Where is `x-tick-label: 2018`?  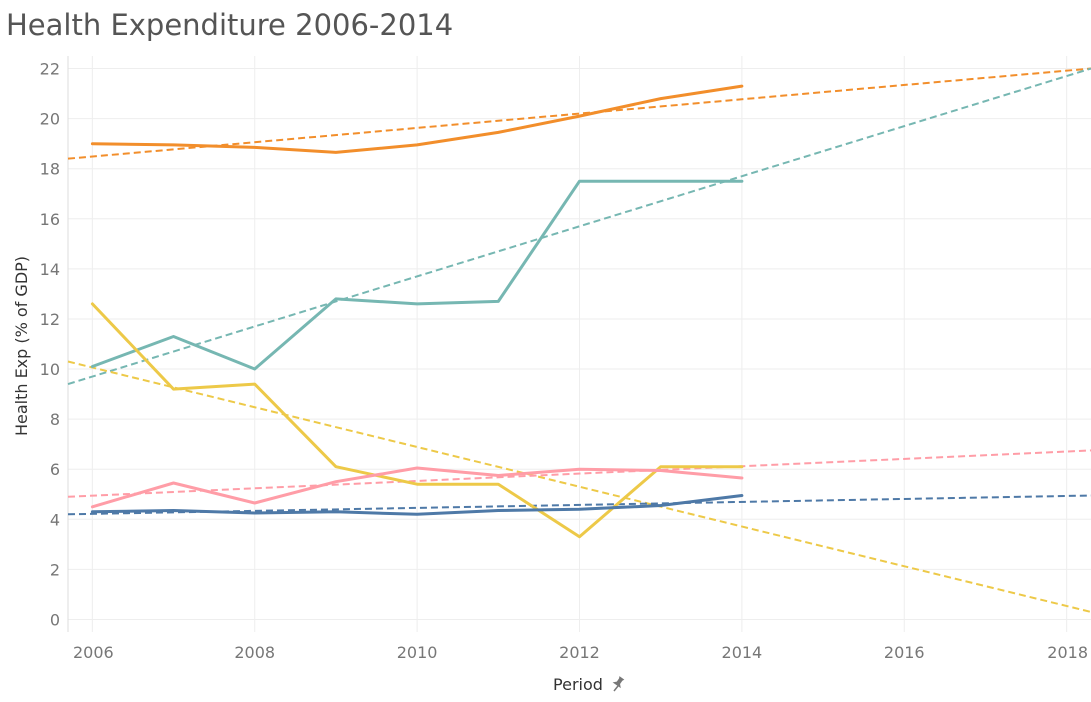
x-tick-label: 2018 is located at coordinates (1067, 652).